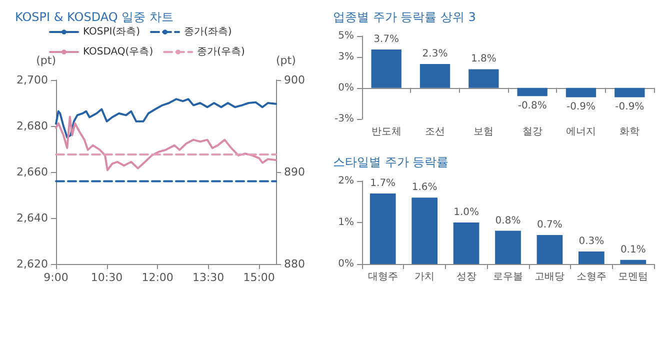 The height and width of the screenshot is (343, 670). Describe the element at coordinates (435, 54) in the screenshot. I see `data-label: 2.3%` at that location.